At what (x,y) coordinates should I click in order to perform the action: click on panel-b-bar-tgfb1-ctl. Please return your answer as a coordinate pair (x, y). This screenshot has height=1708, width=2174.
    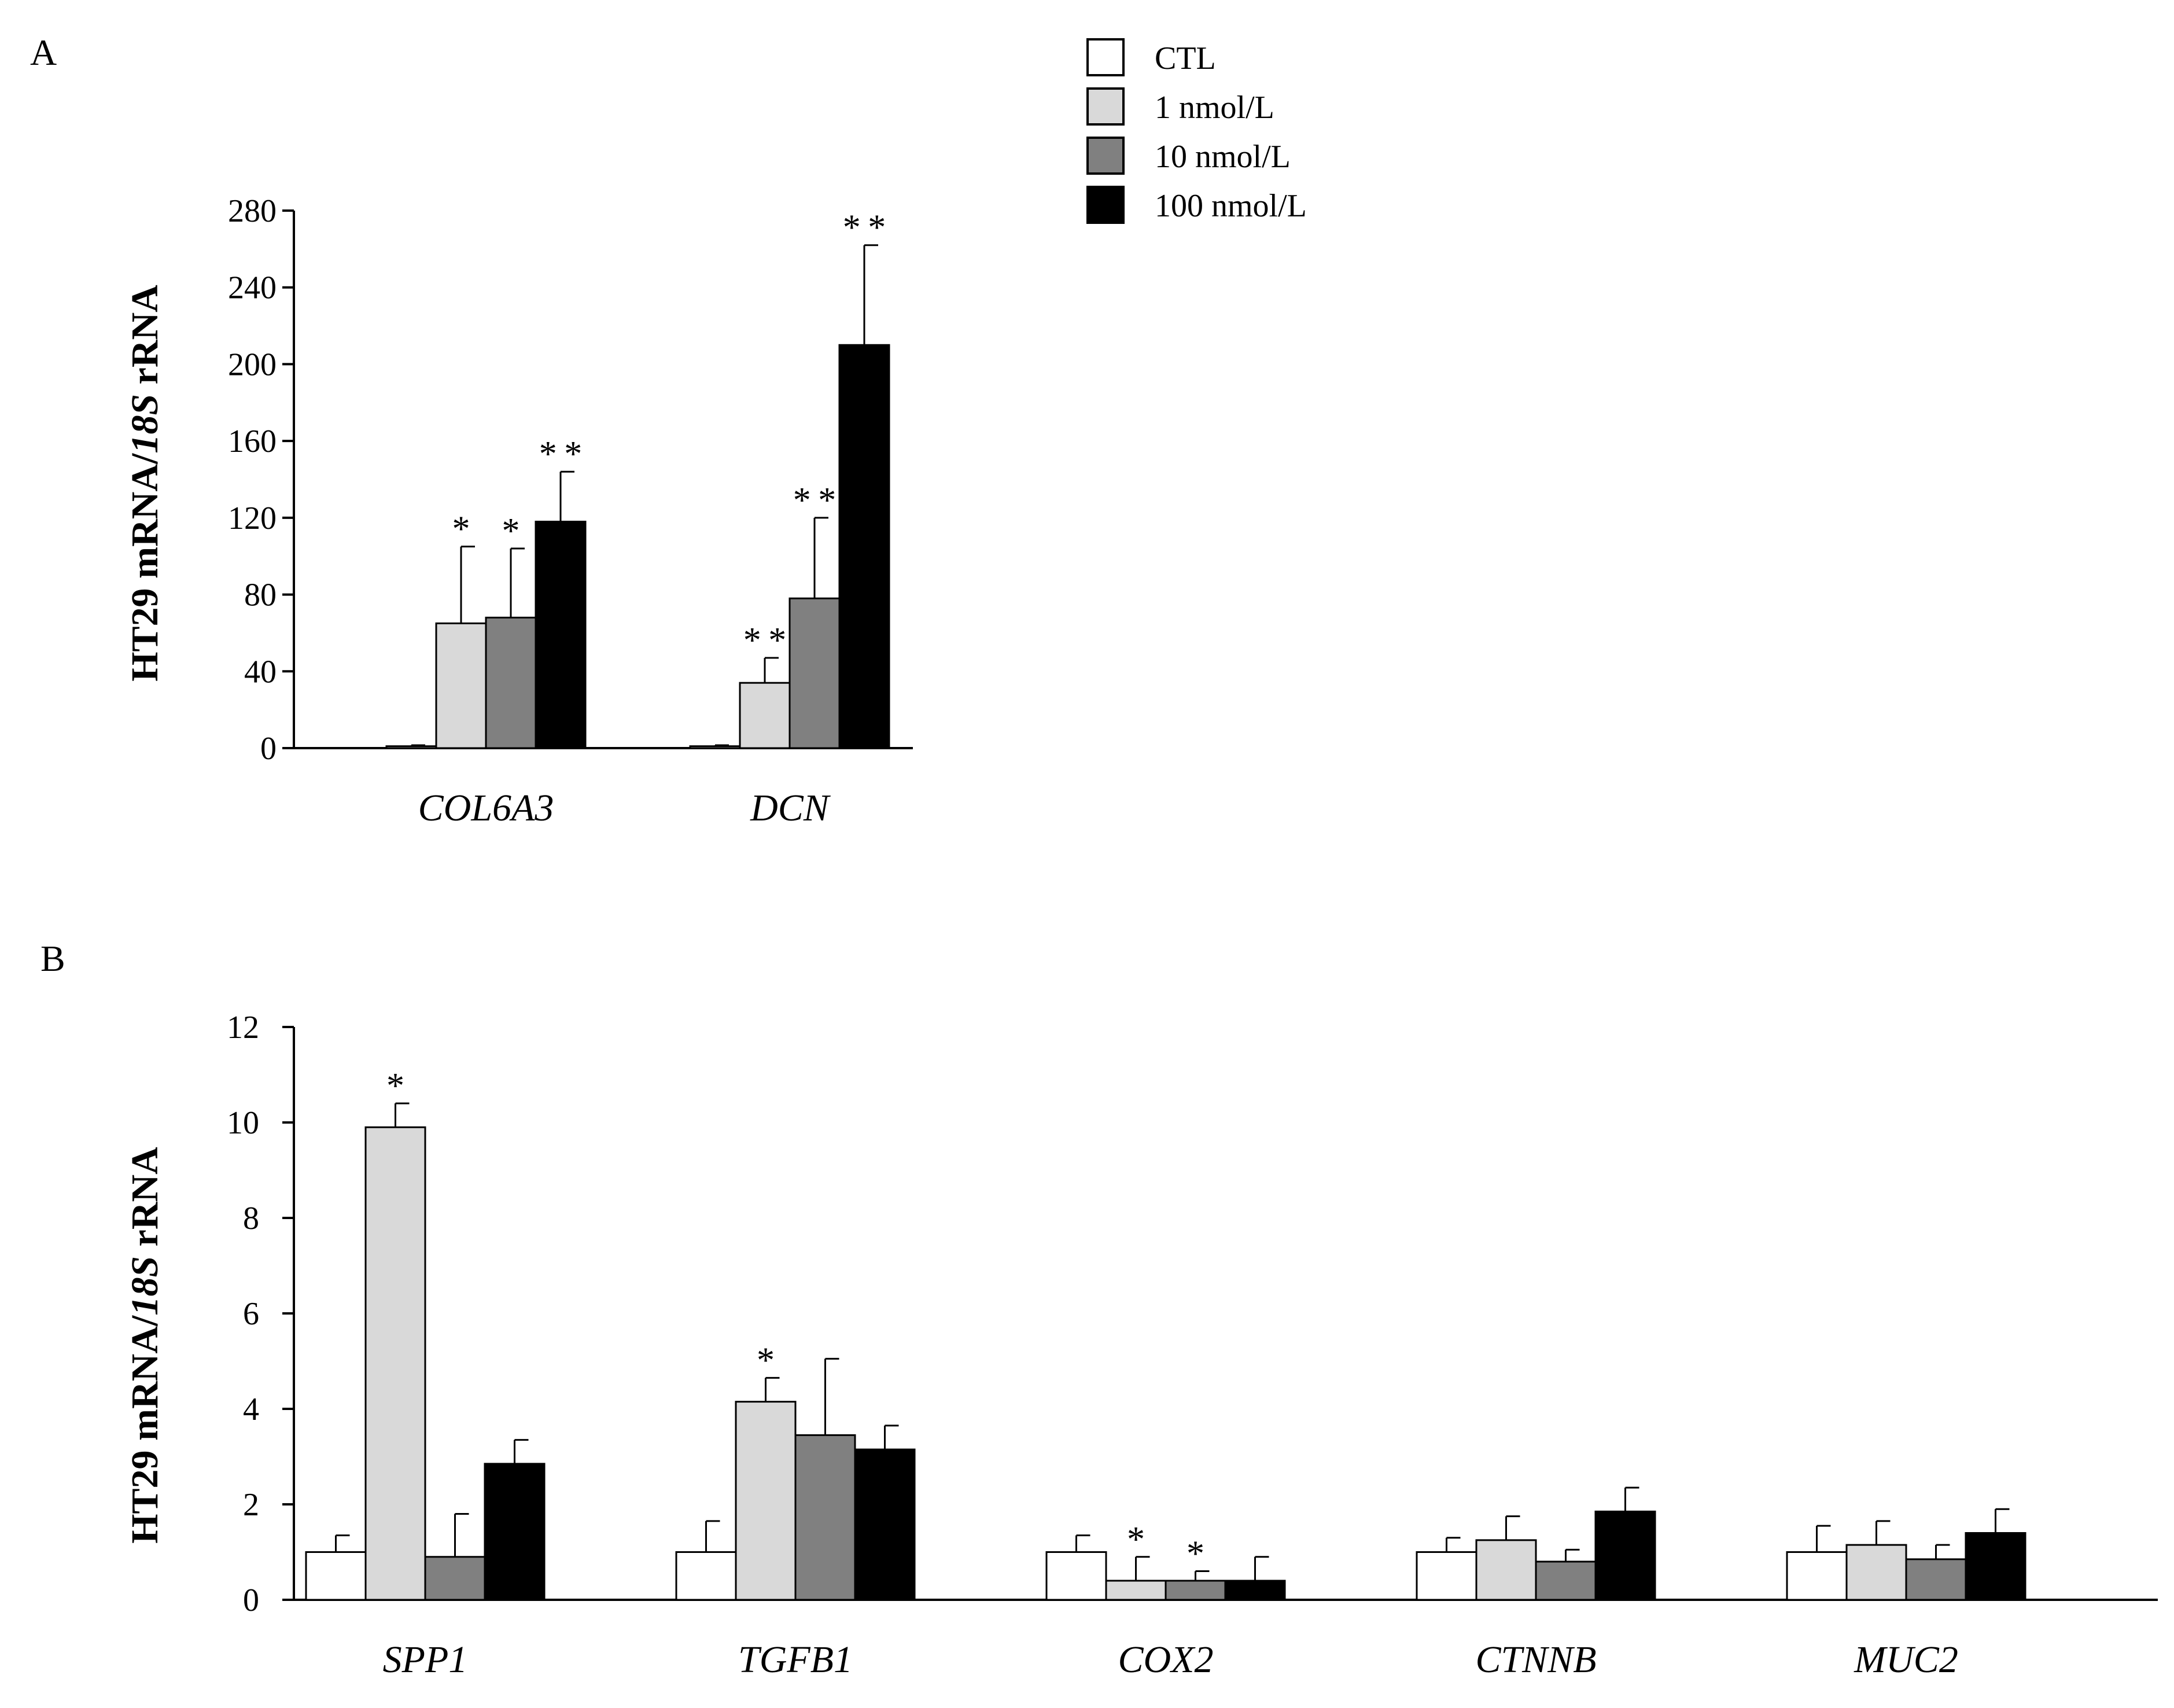
    Looking at the image, I should click on (706, 1576).